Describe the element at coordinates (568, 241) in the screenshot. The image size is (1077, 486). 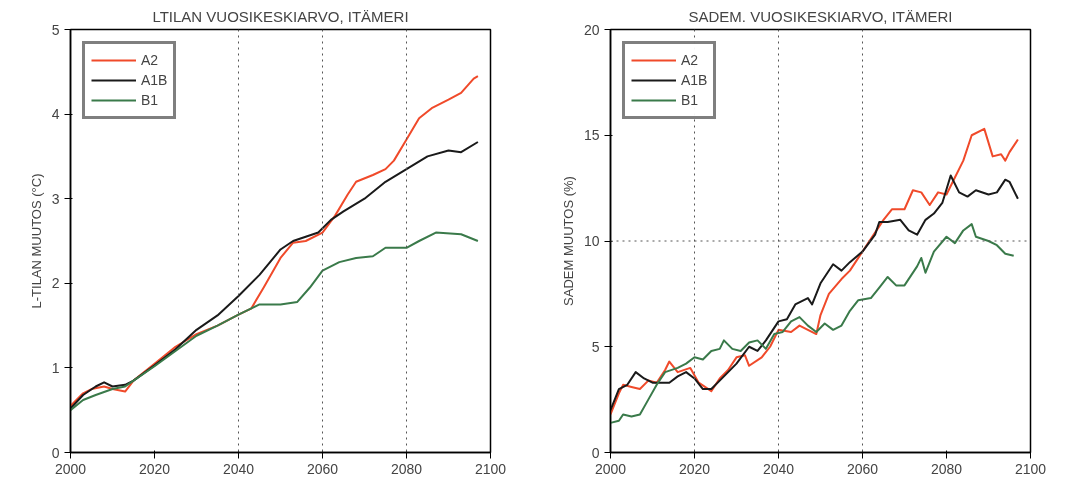
I see `y-axis-title: SADEM MUUTOS (%)` at that location.